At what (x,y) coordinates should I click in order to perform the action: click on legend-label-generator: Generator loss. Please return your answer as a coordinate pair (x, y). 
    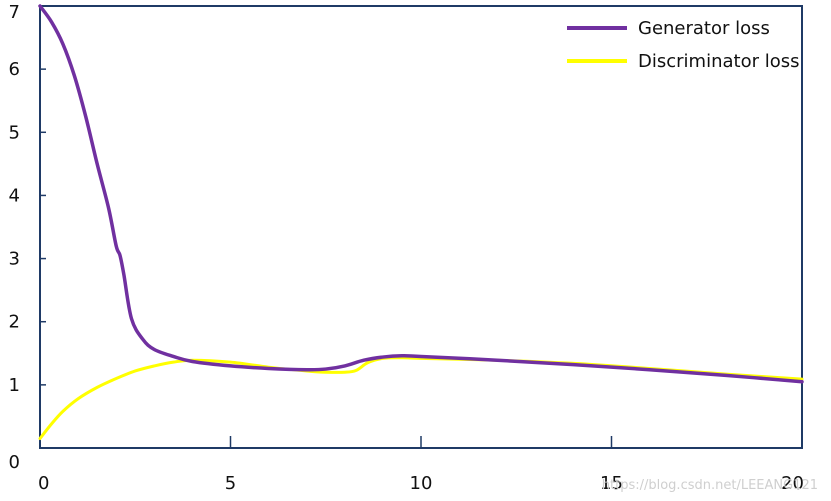
    Looking at the image, I should click on (704, 28).